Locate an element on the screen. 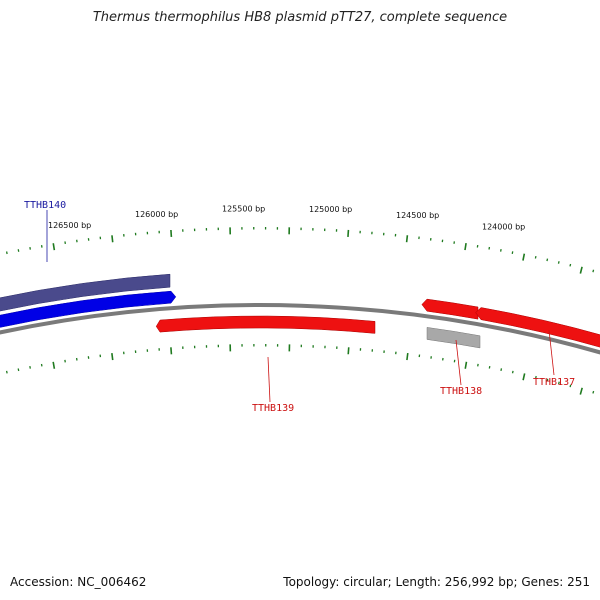 The image size is (600, 600). gene-tthb137-arrow is located at coordinates (537, 328).